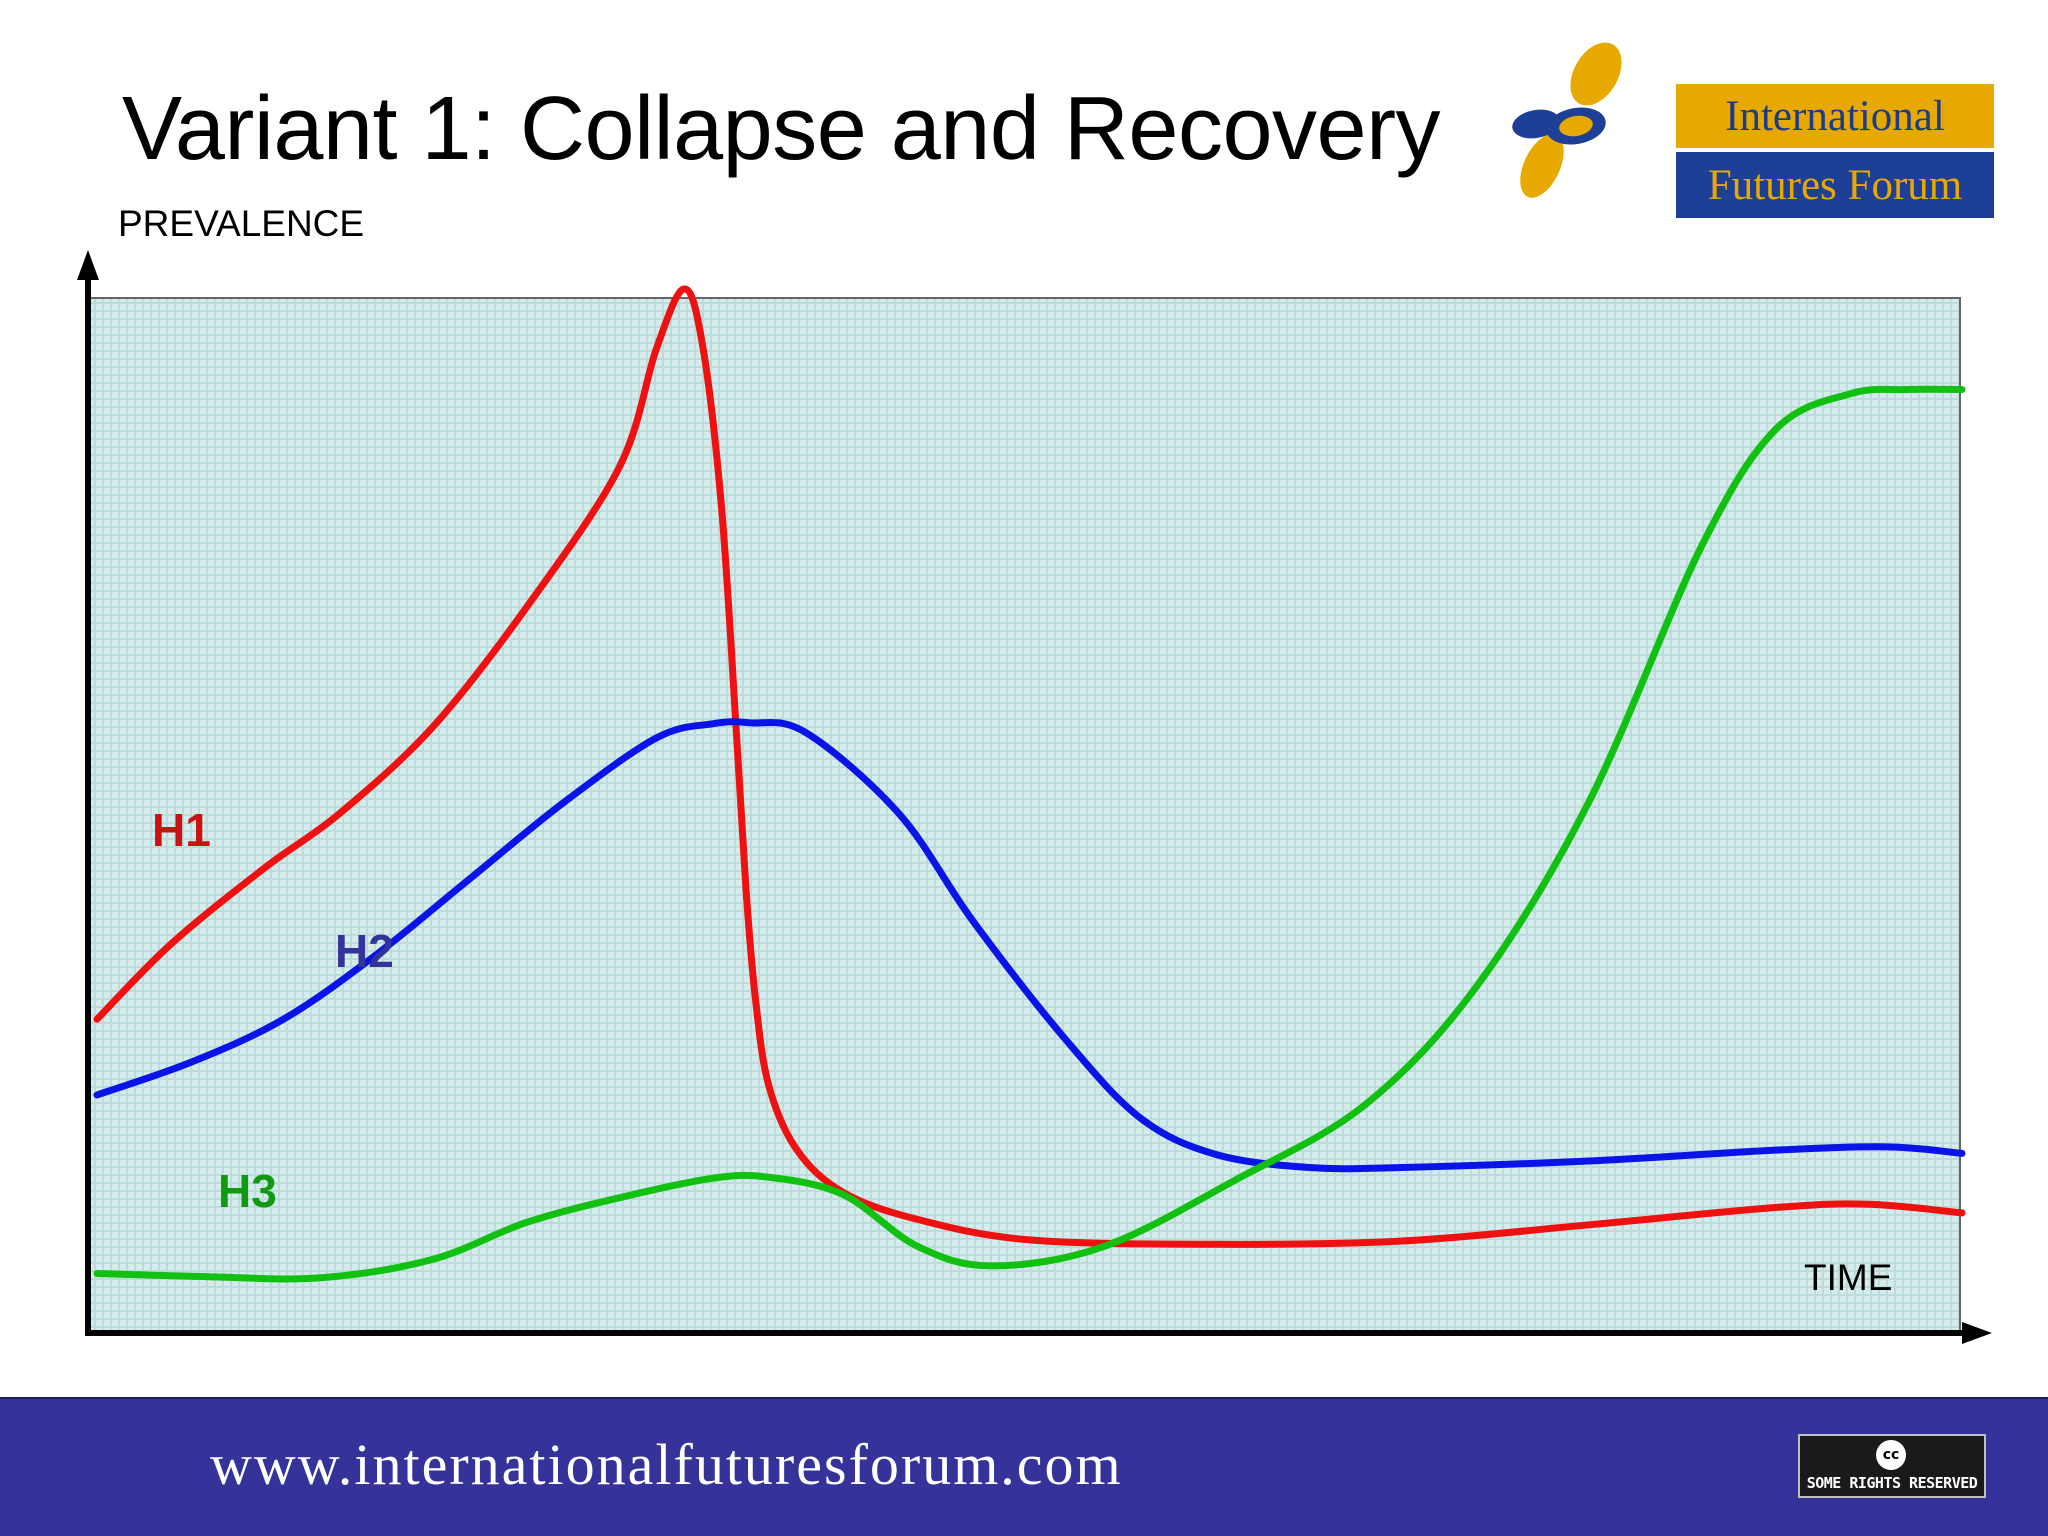 This screenshot has width=2048, height=1536. Describe the element at coordinates (1892, 1483) in the screenshot. I see `cc-badge-label: SOME RIGHTS RESERVED` at that location.